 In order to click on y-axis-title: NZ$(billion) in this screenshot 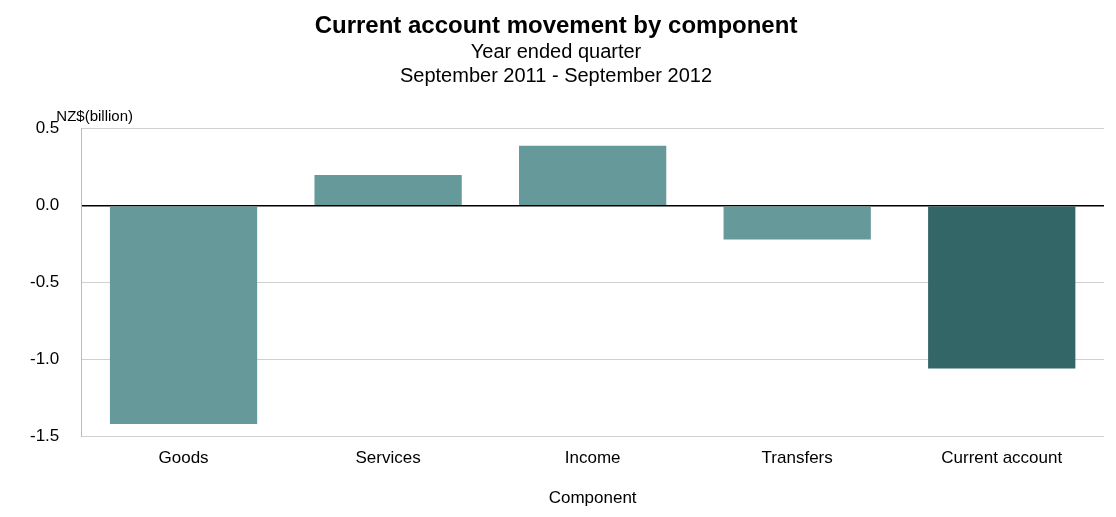, I will do `click(94, 116)`.